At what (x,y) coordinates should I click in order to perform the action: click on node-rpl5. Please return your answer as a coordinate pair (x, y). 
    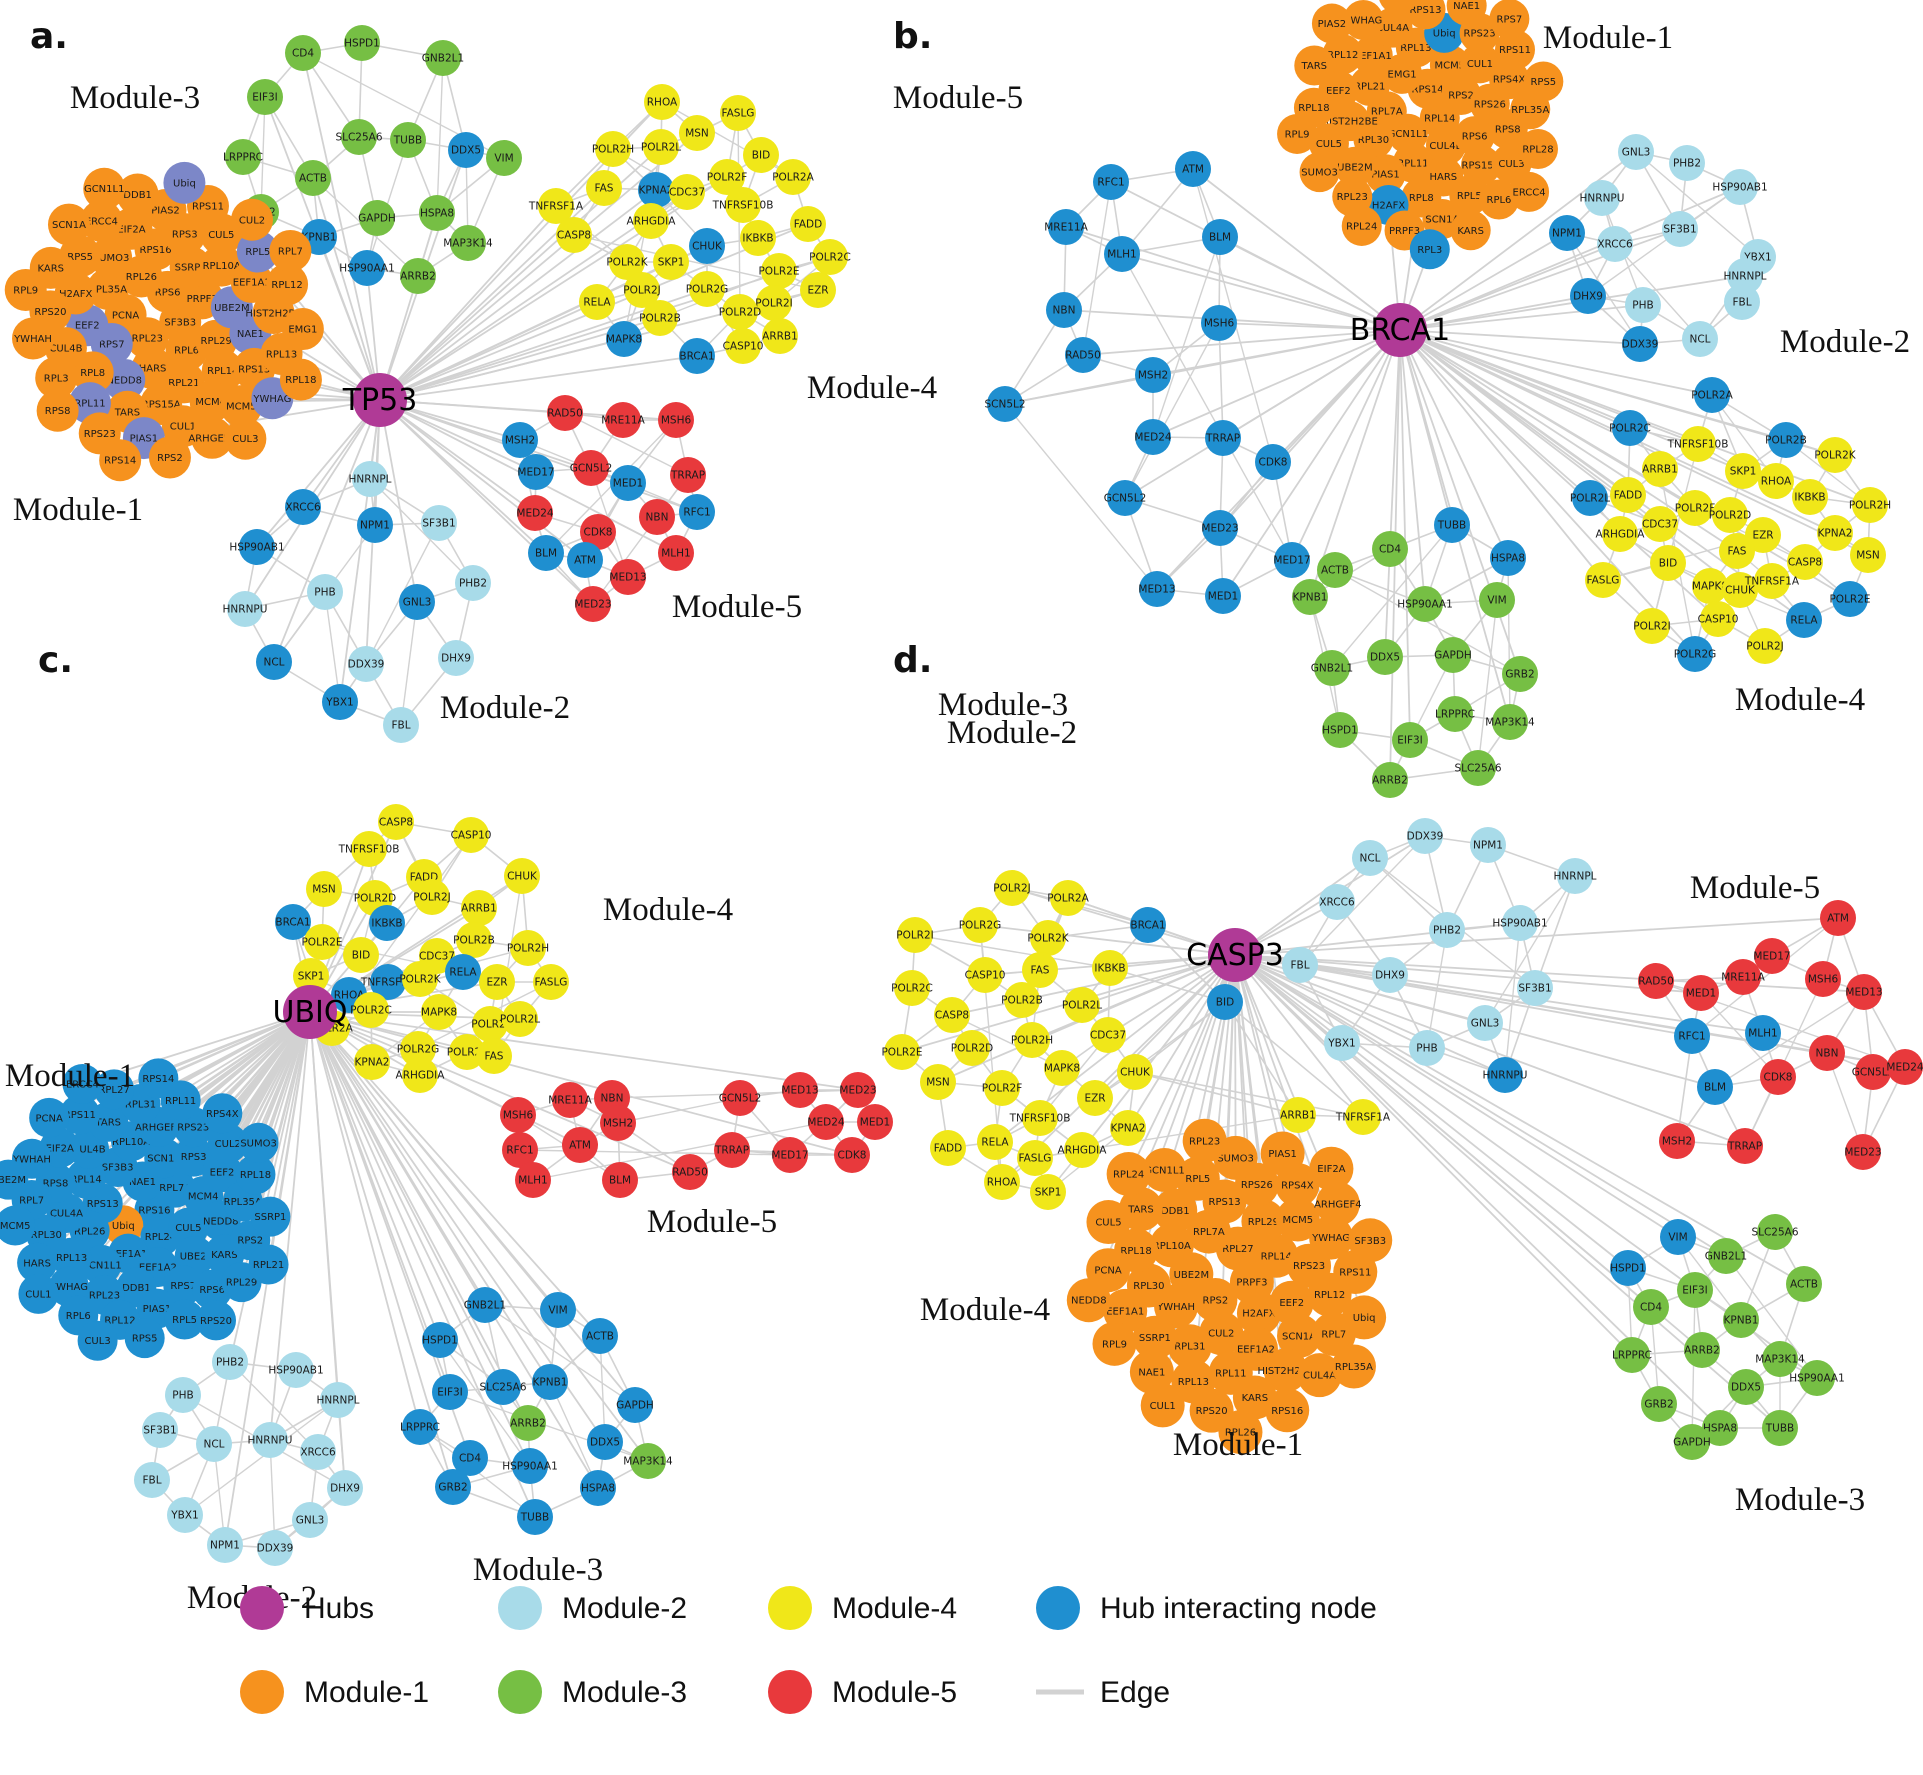
    Looking at the image, I should click on (257, 251).